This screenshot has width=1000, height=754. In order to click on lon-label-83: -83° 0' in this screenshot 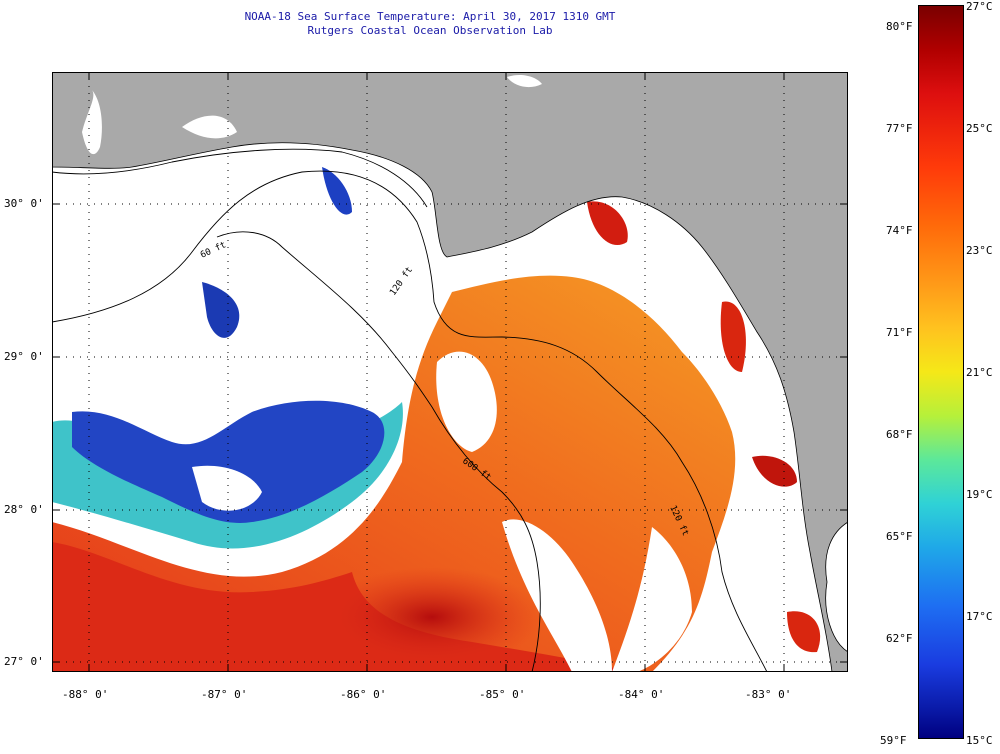, I will do `click(768, 694)`.